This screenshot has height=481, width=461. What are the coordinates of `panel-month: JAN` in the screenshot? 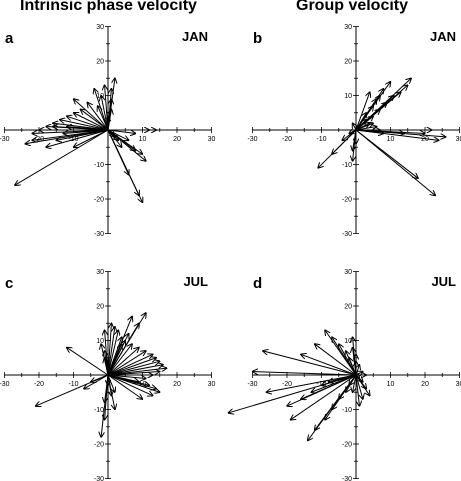 It's located at (443, 36).